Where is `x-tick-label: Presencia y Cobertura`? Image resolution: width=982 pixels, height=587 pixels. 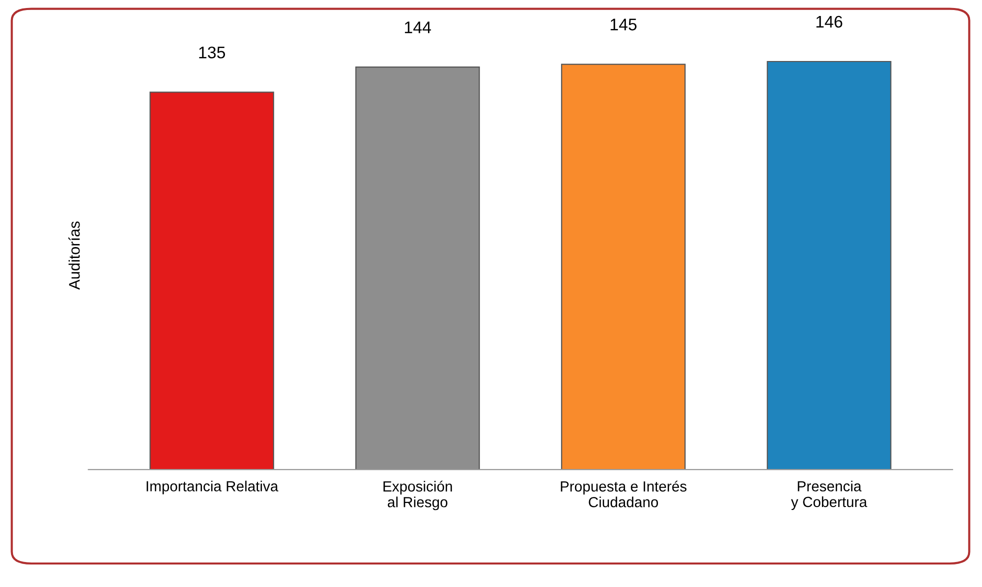
x-tick-label: Presencia y Cobertura is located at coordinates (829, 495).